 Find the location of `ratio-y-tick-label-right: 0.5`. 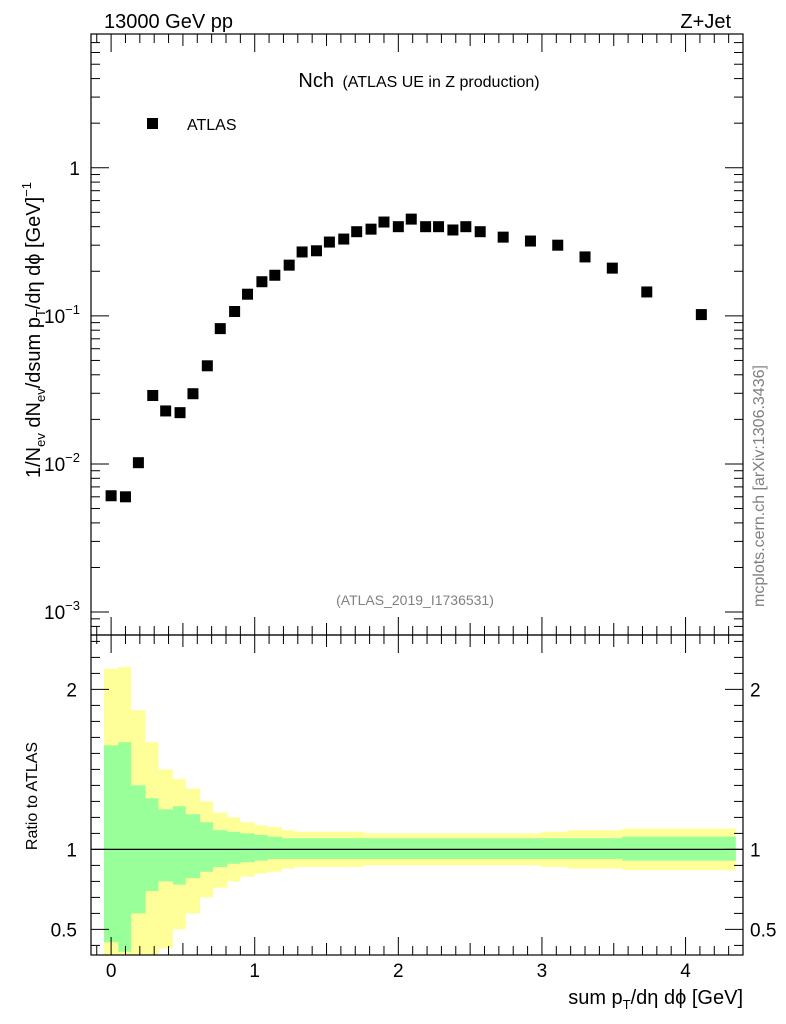

ratio-y-tick-label-right: 0.5 is located at coordinates (763, 930).